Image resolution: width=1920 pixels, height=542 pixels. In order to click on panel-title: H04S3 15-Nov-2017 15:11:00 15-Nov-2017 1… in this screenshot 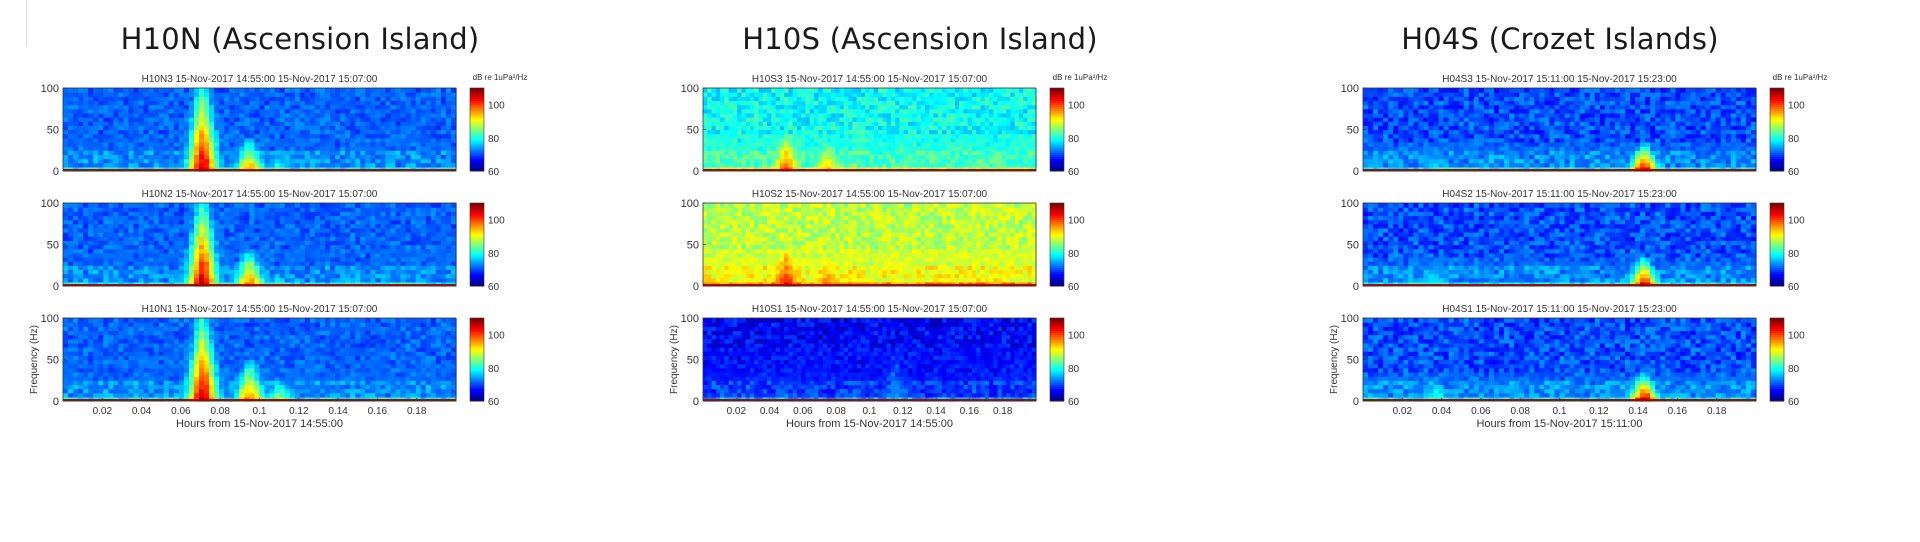, I will do `click(1559, 79)`.